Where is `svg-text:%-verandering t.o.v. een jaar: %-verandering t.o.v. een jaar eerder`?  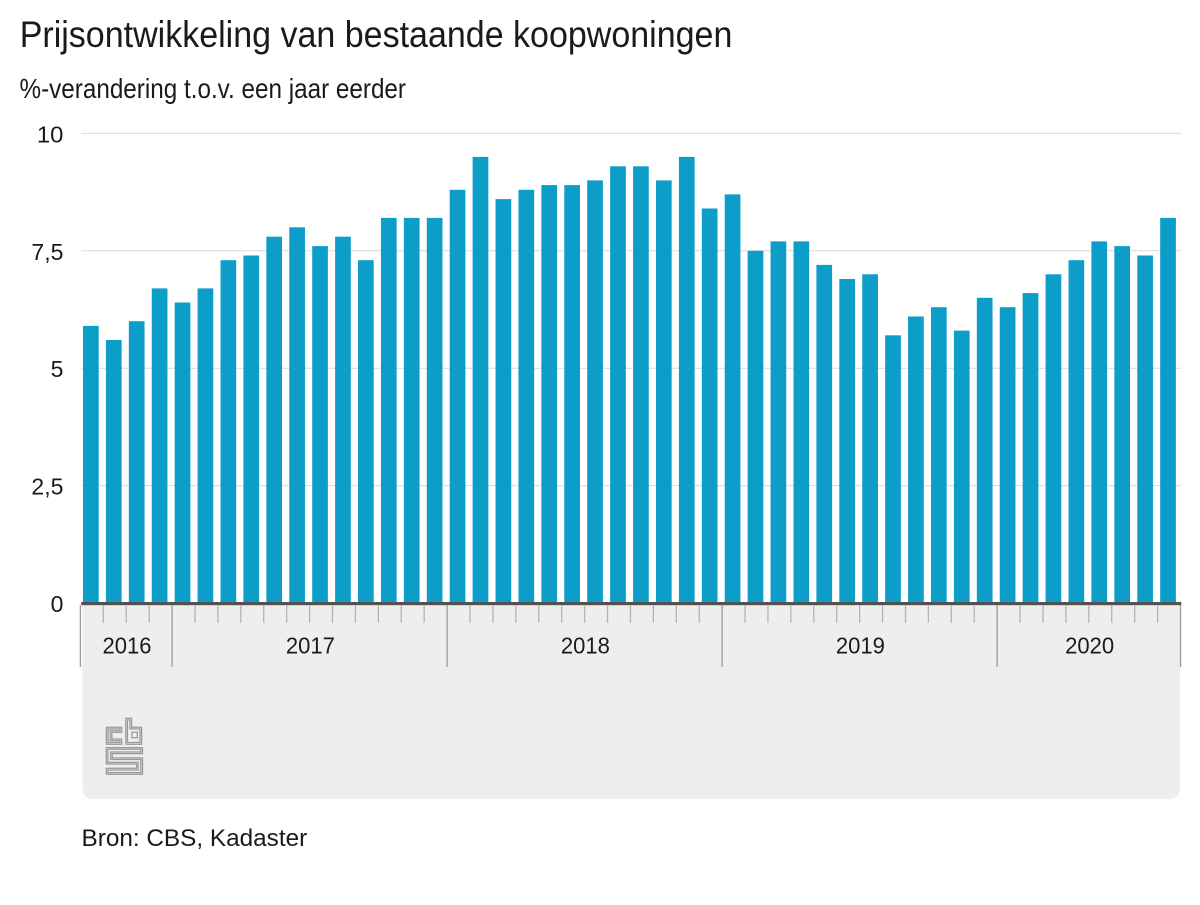 svg-text:%-verandering t.o.v. een jaar: %-verandering t.o.v. een jaar eerder is located at coordinates (213, 88).